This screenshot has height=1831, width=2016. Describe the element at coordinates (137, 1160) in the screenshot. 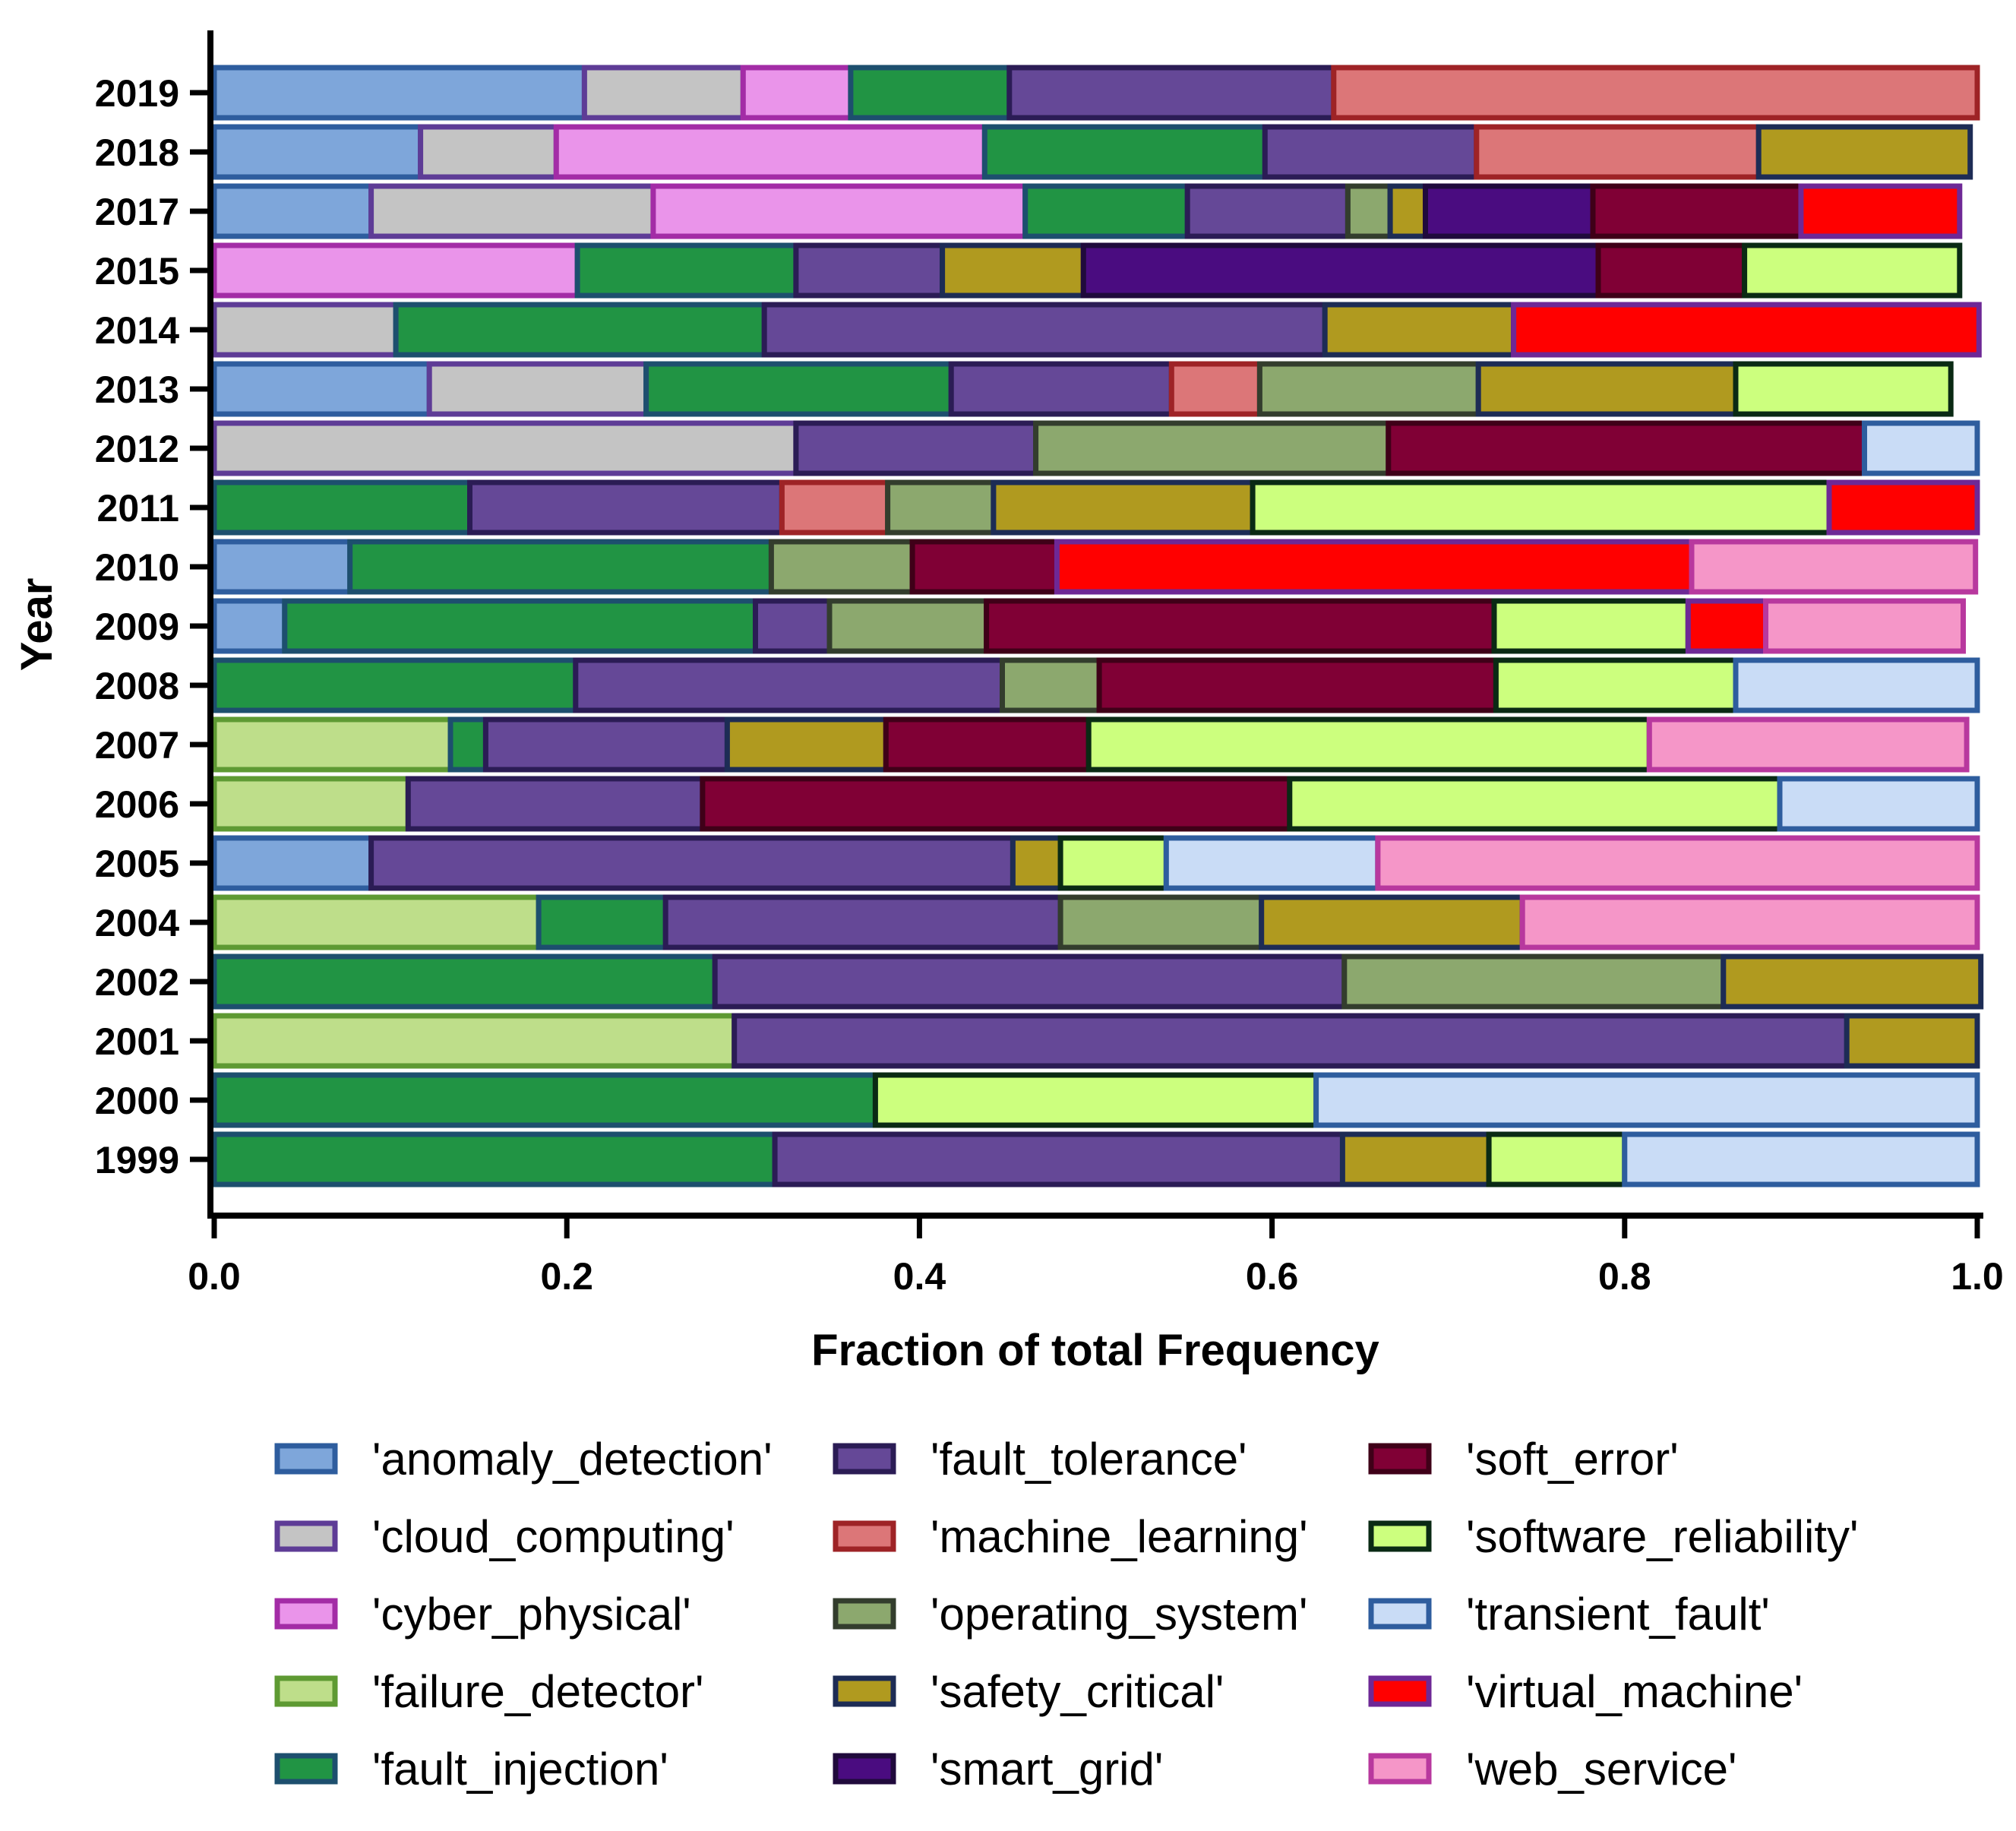

I see `y-tick-label-1999: 1999` at that location.